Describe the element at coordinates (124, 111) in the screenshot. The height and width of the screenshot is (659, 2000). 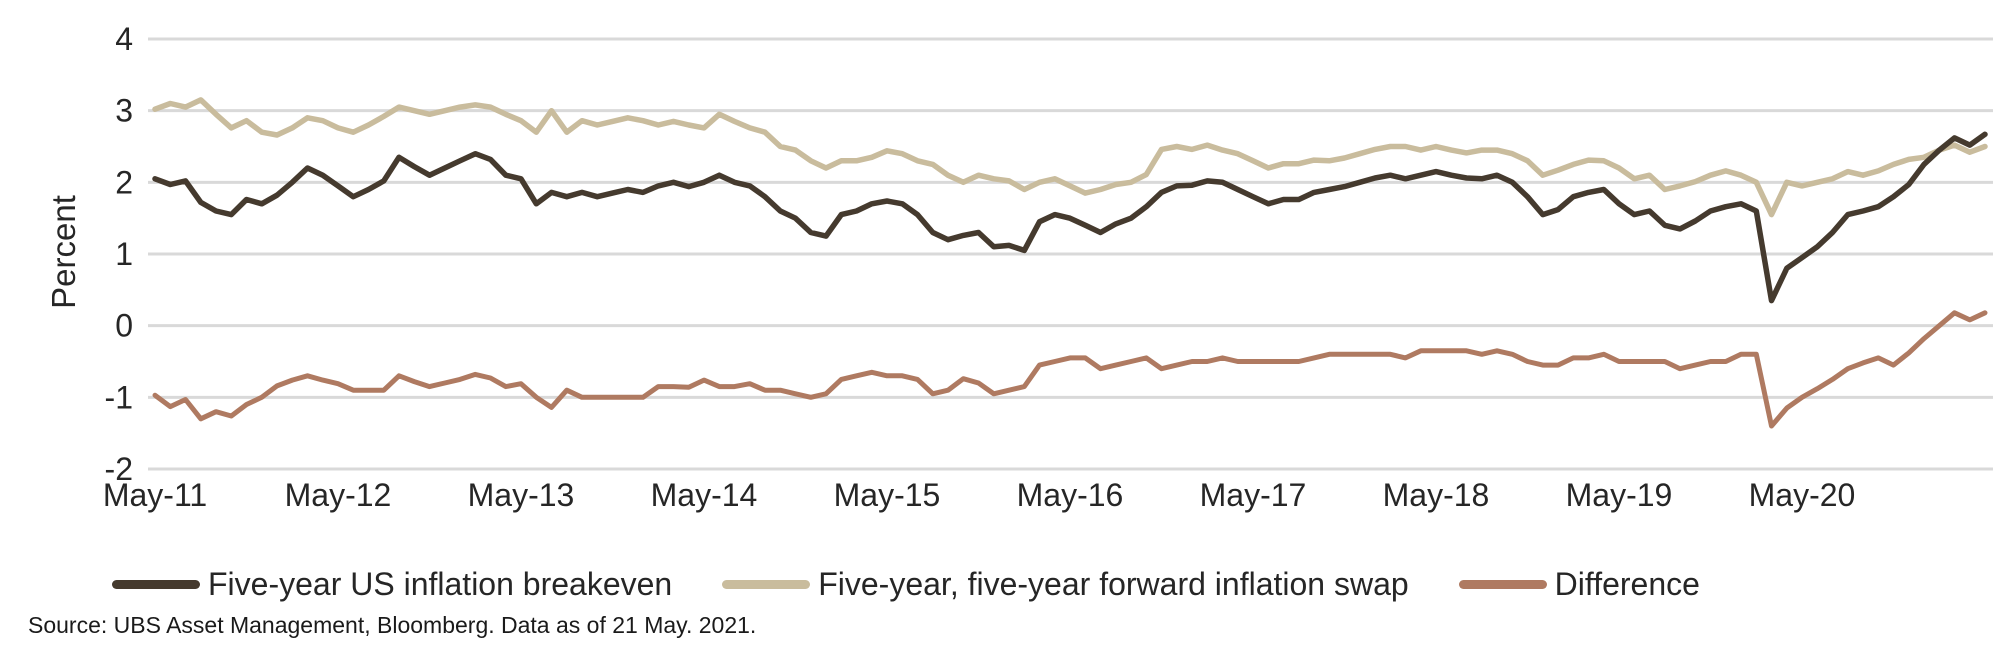
I see `y-tick-label-3: 3` at that location.